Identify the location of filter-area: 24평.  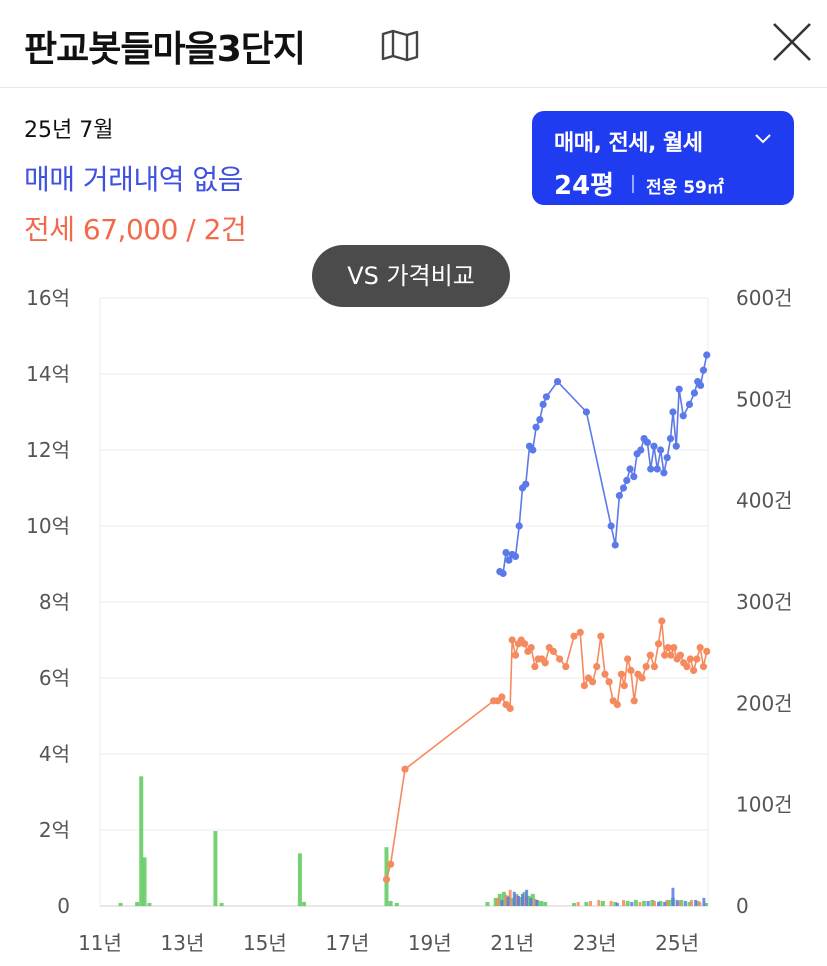
(584, 186).